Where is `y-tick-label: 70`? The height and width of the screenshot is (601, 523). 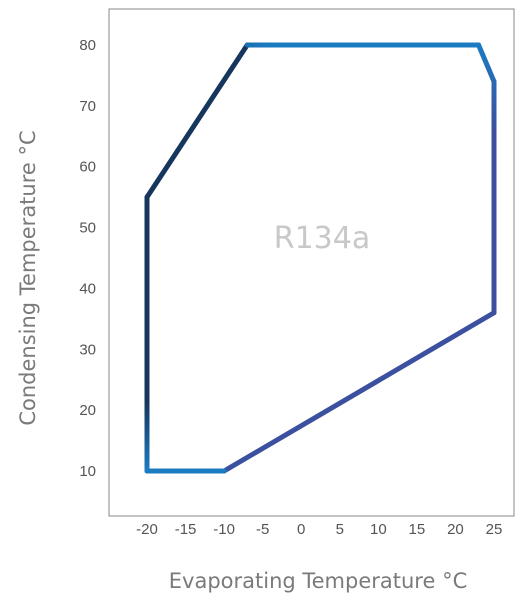 y-tick-label: 70 is located at coordinates (87, 106).